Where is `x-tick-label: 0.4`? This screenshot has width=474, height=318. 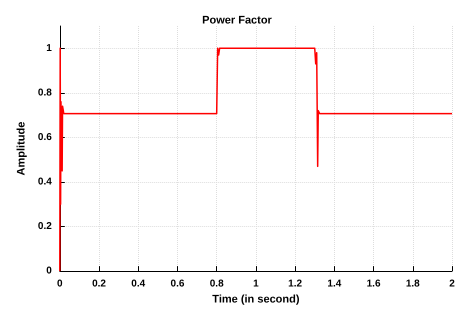
x-tick-label: 0.4 is located at coordinates (138, 284).